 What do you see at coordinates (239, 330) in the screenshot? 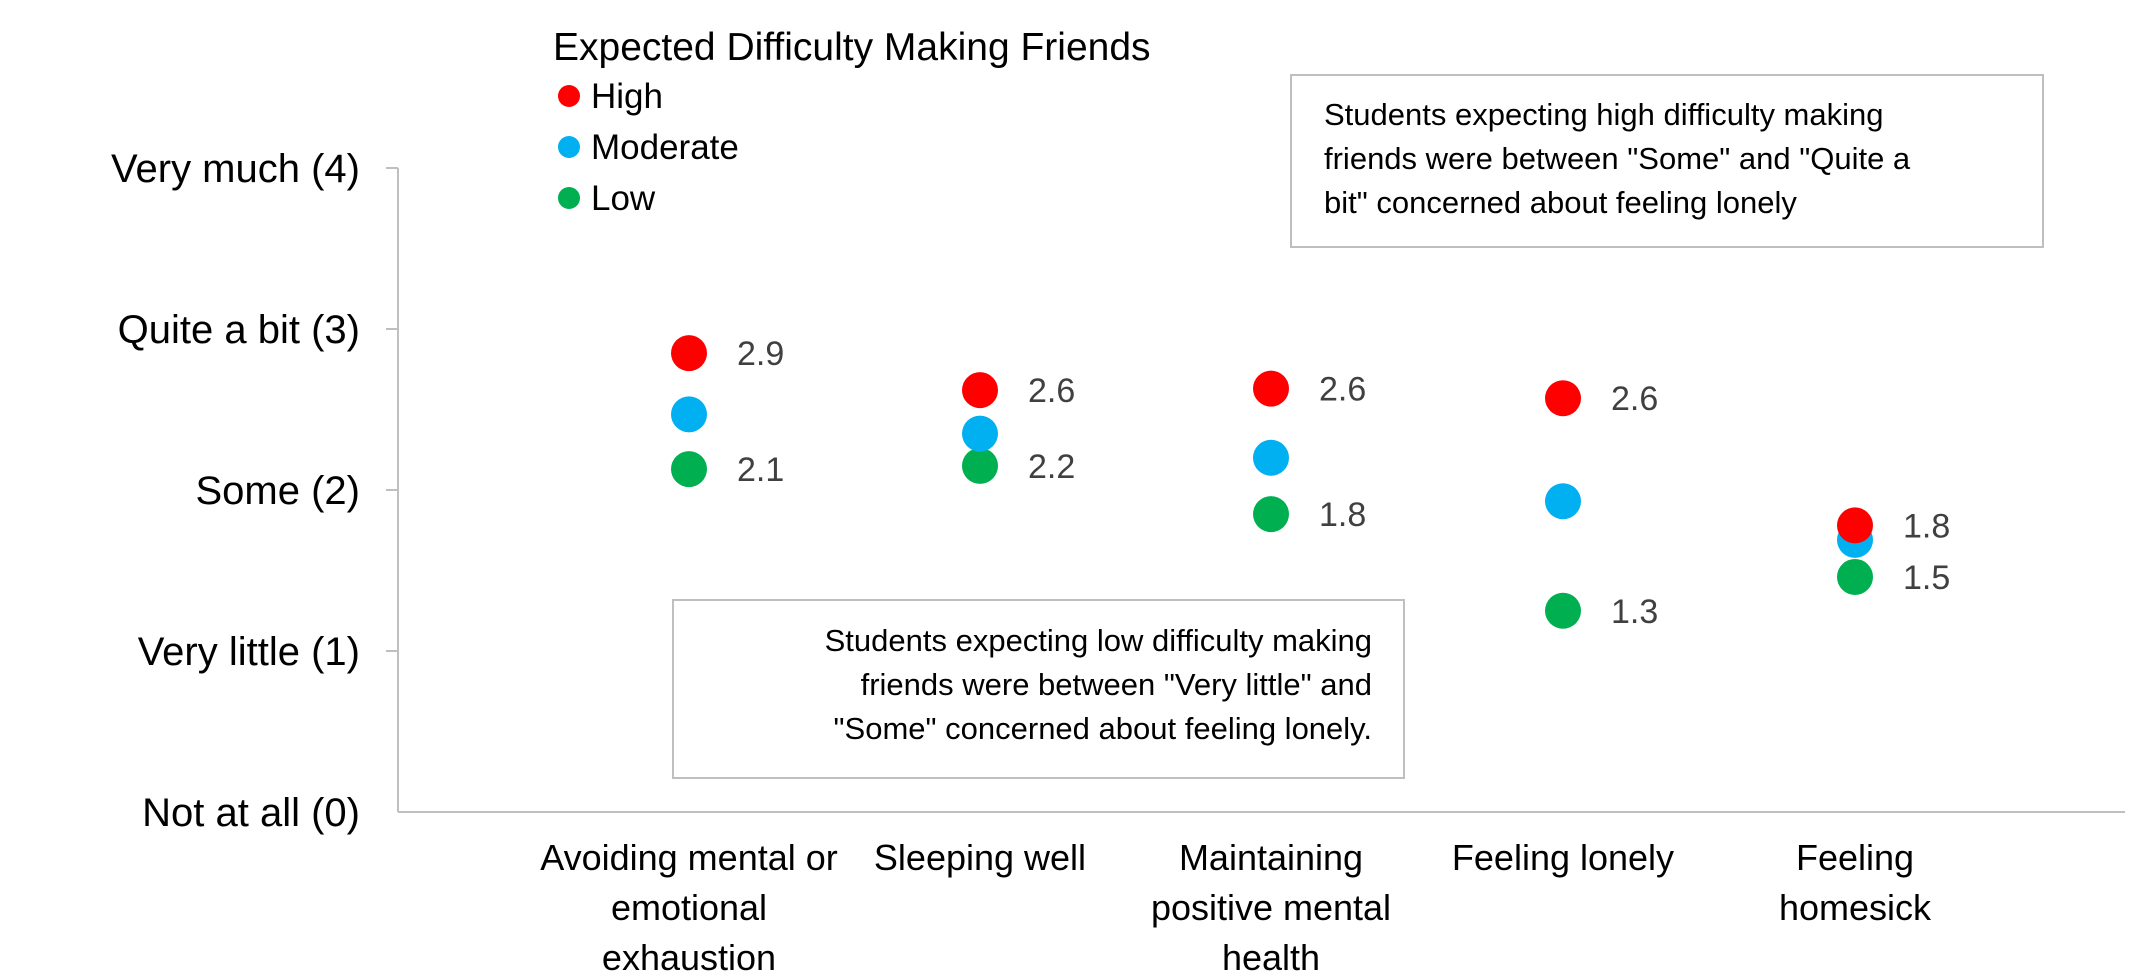
I see `y-tick-label: Quite a bit (3)` at bounding box center [239, 330].